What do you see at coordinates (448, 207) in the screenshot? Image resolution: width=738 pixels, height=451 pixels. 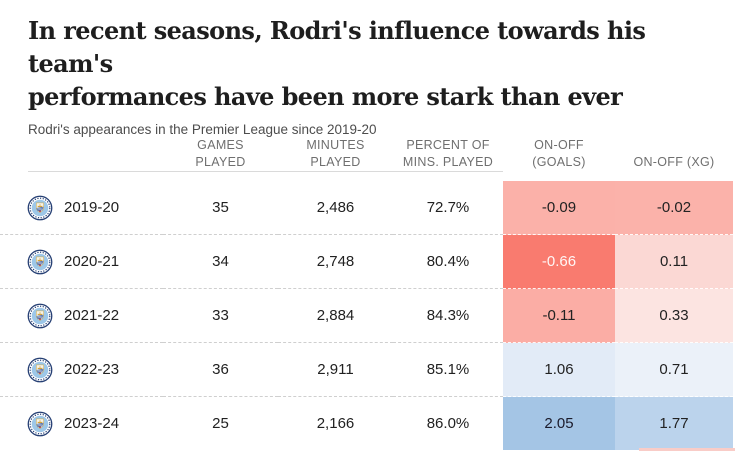 I see `cell-percent: 72.7%` at bounding box center [448, 207].